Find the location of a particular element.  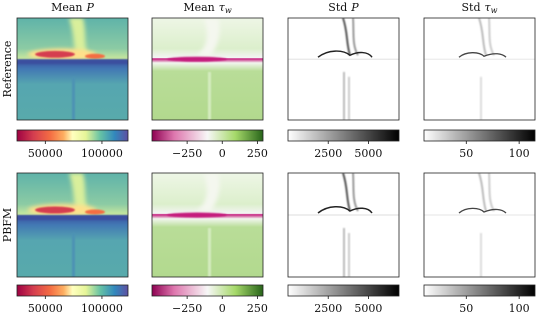

column-title: Mean P is located at coordinates (72, 7).